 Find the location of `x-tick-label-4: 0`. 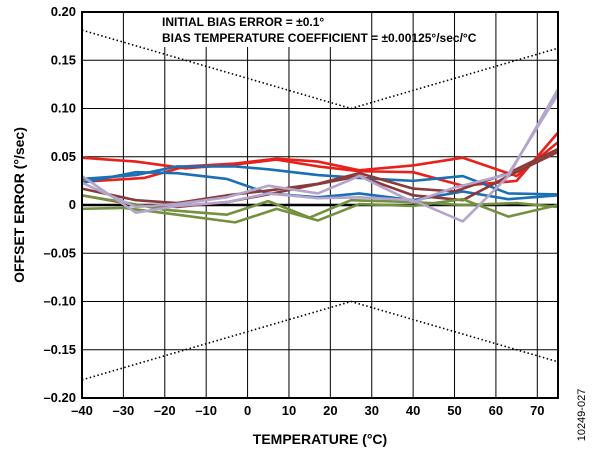

x-tick-label-4: 0 is located at coordinates (247, 410).